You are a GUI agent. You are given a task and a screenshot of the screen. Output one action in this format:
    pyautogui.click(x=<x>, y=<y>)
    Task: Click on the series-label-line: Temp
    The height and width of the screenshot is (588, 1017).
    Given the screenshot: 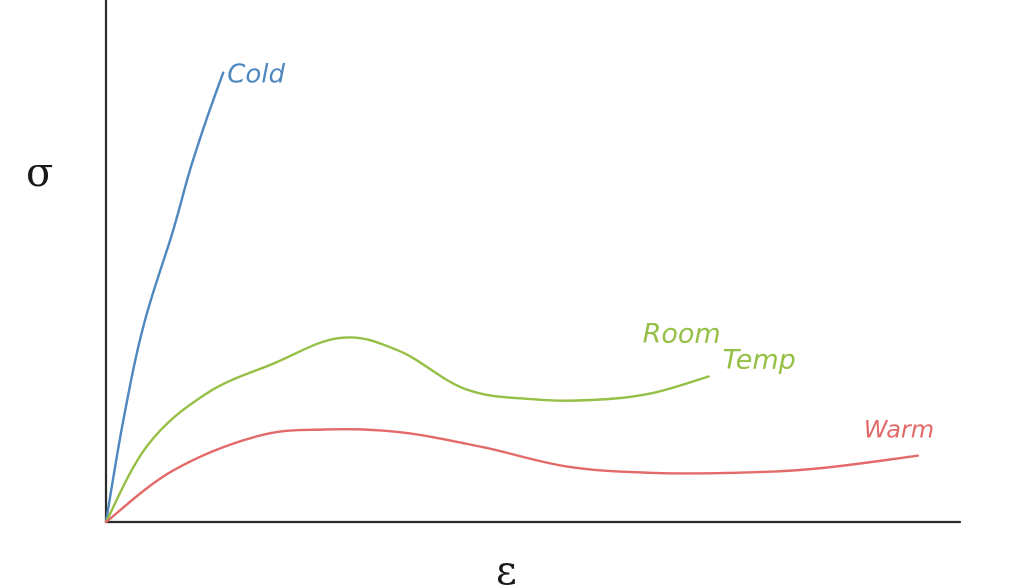 What is the action you would take?
    pyautogui.click(x=759, y=360)
    